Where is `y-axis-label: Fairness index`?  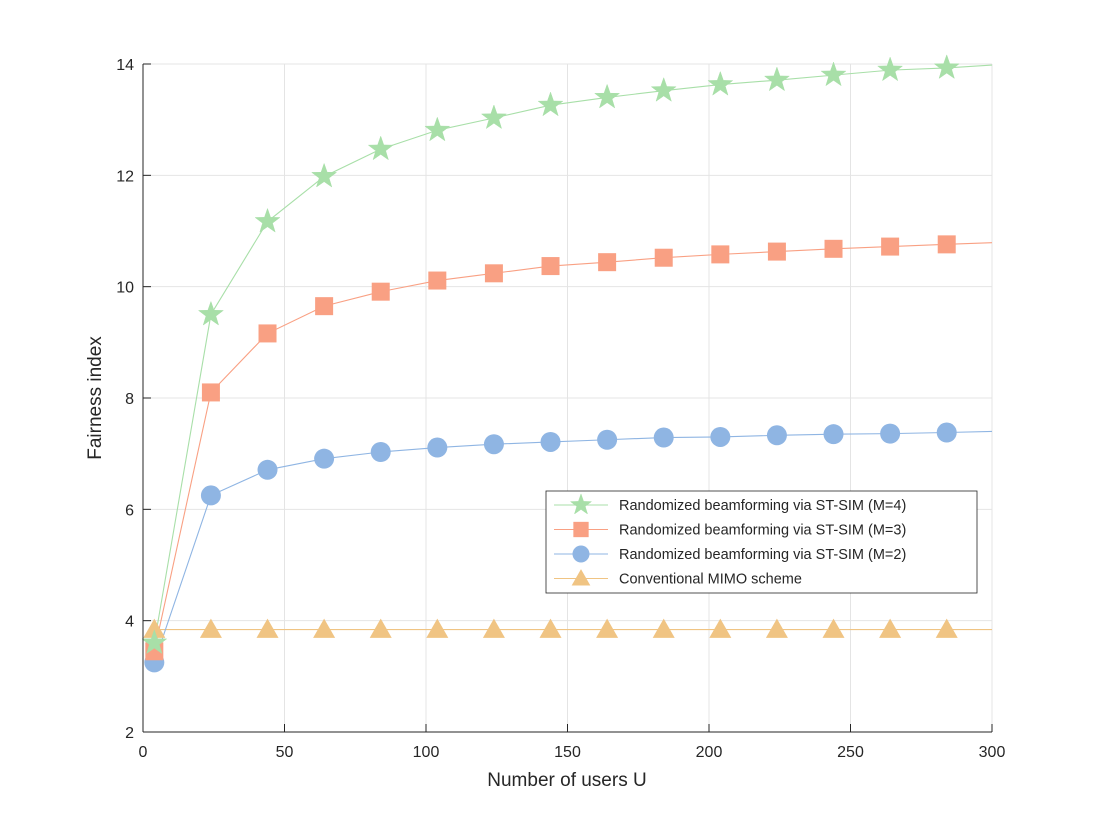
y-axis-label: Fairness index is located at coordinates (95, 398).